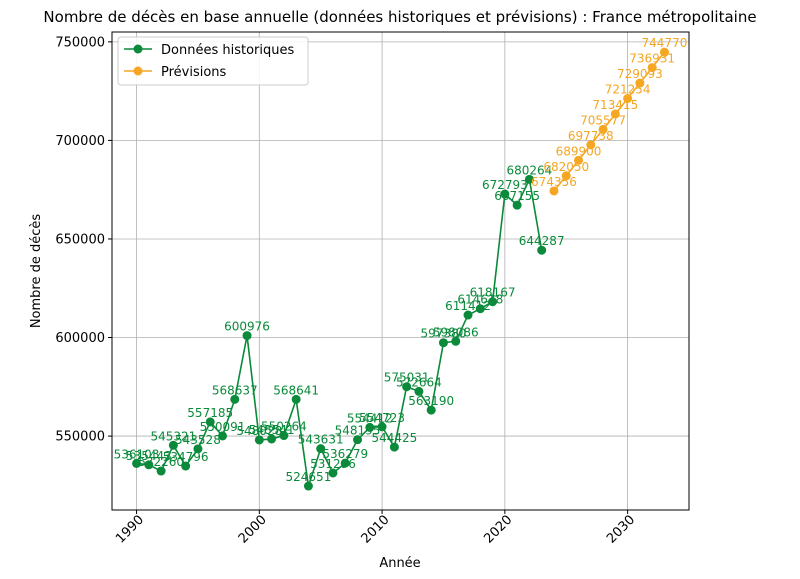 This screenshot has width=800, height=579. I want to click on data-label: 531296, so click(333, 464).